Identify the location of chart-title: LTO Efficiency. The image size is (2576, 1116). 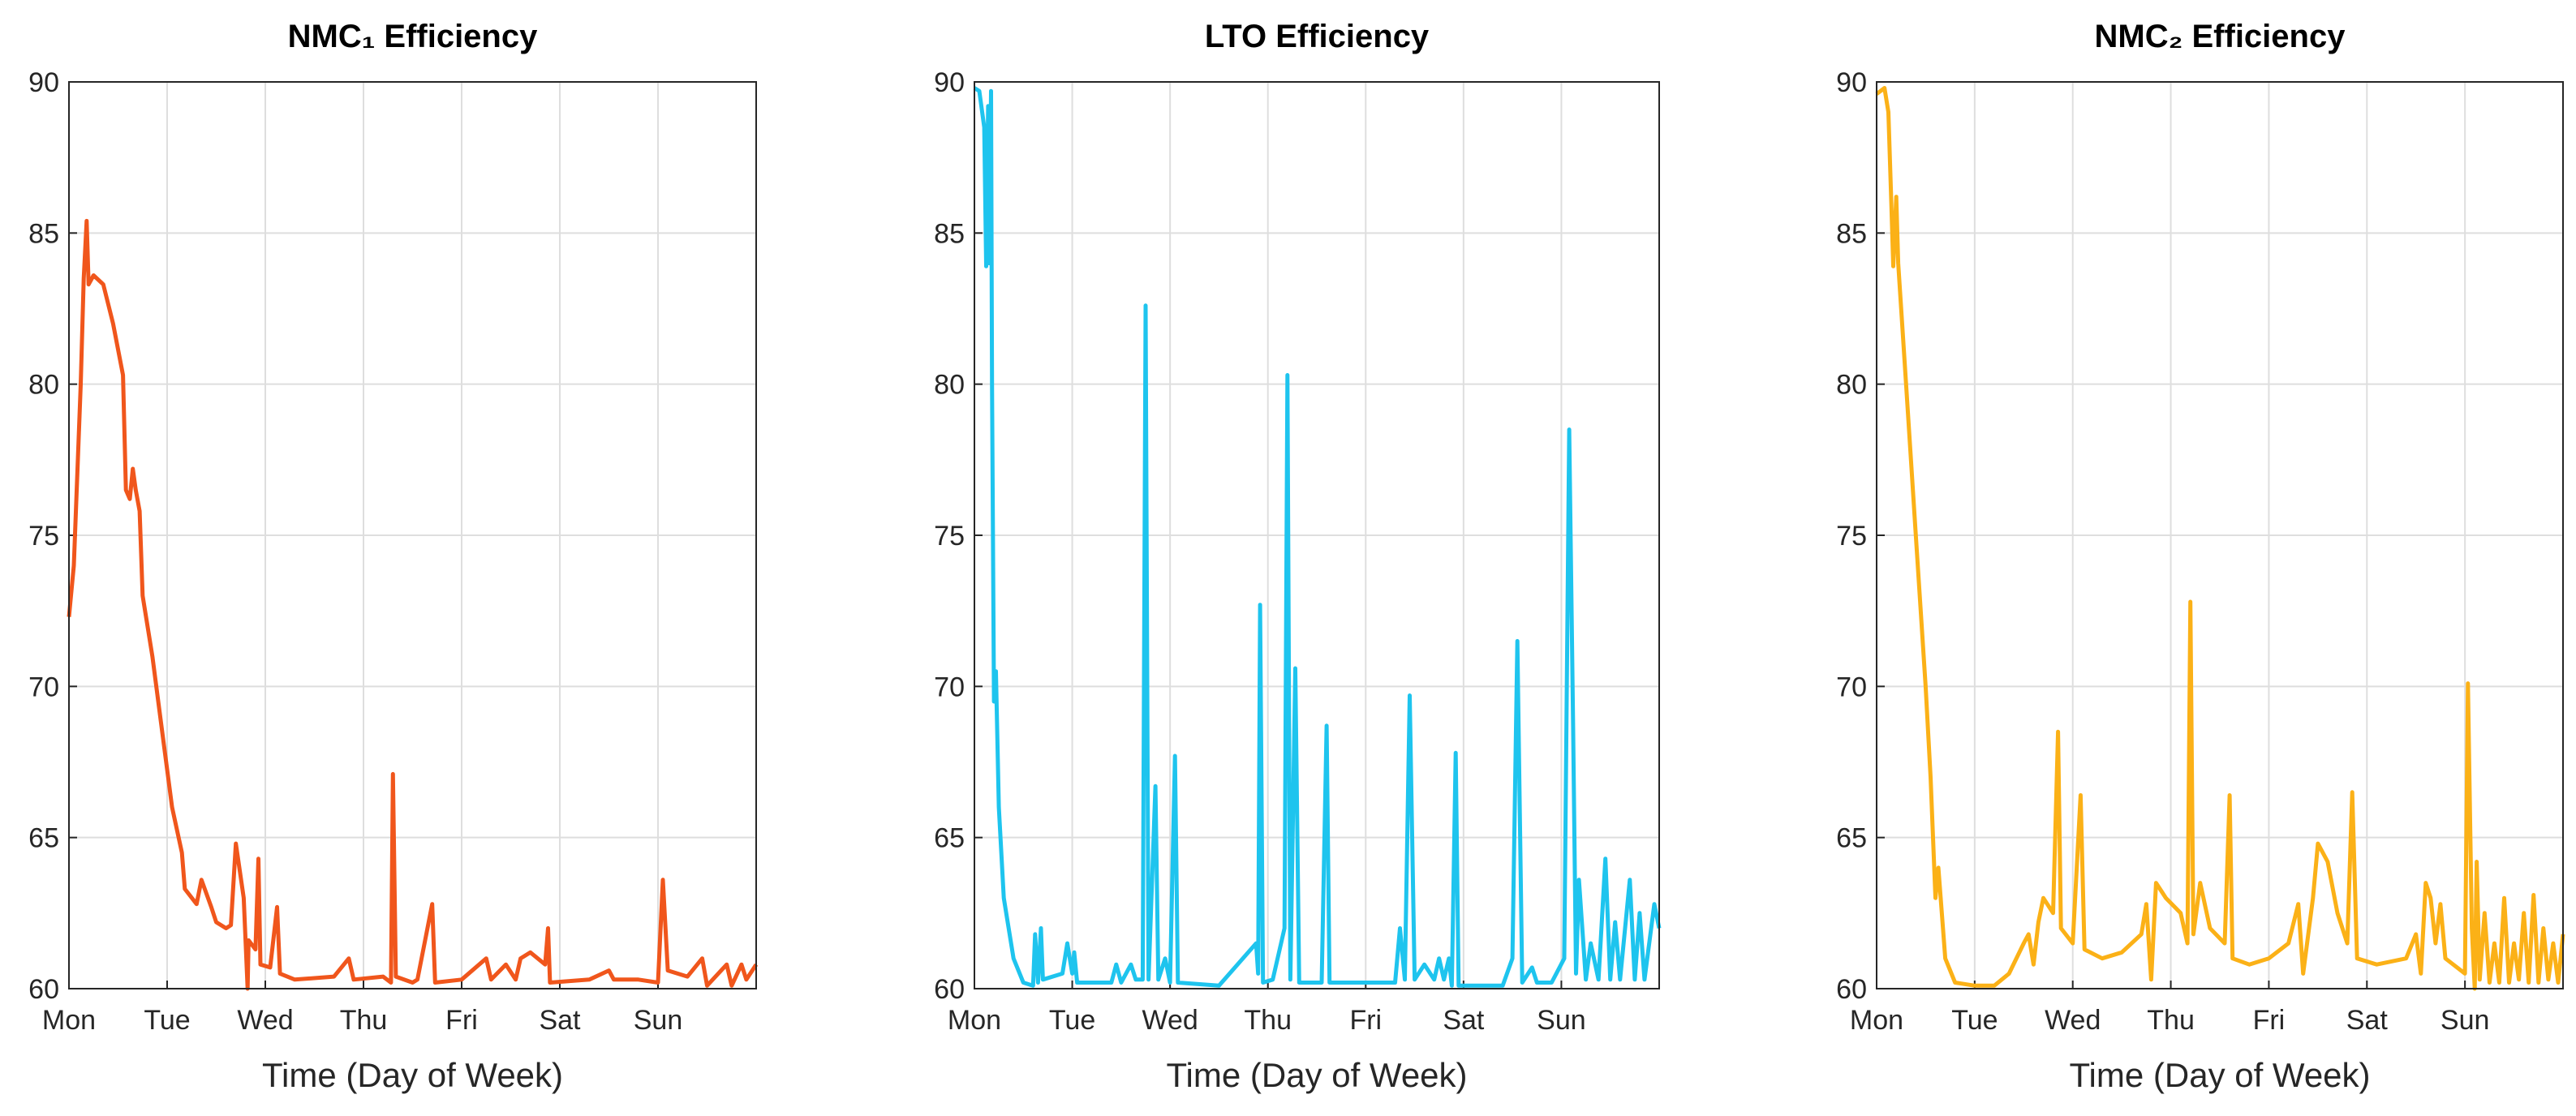
(1317, 36).